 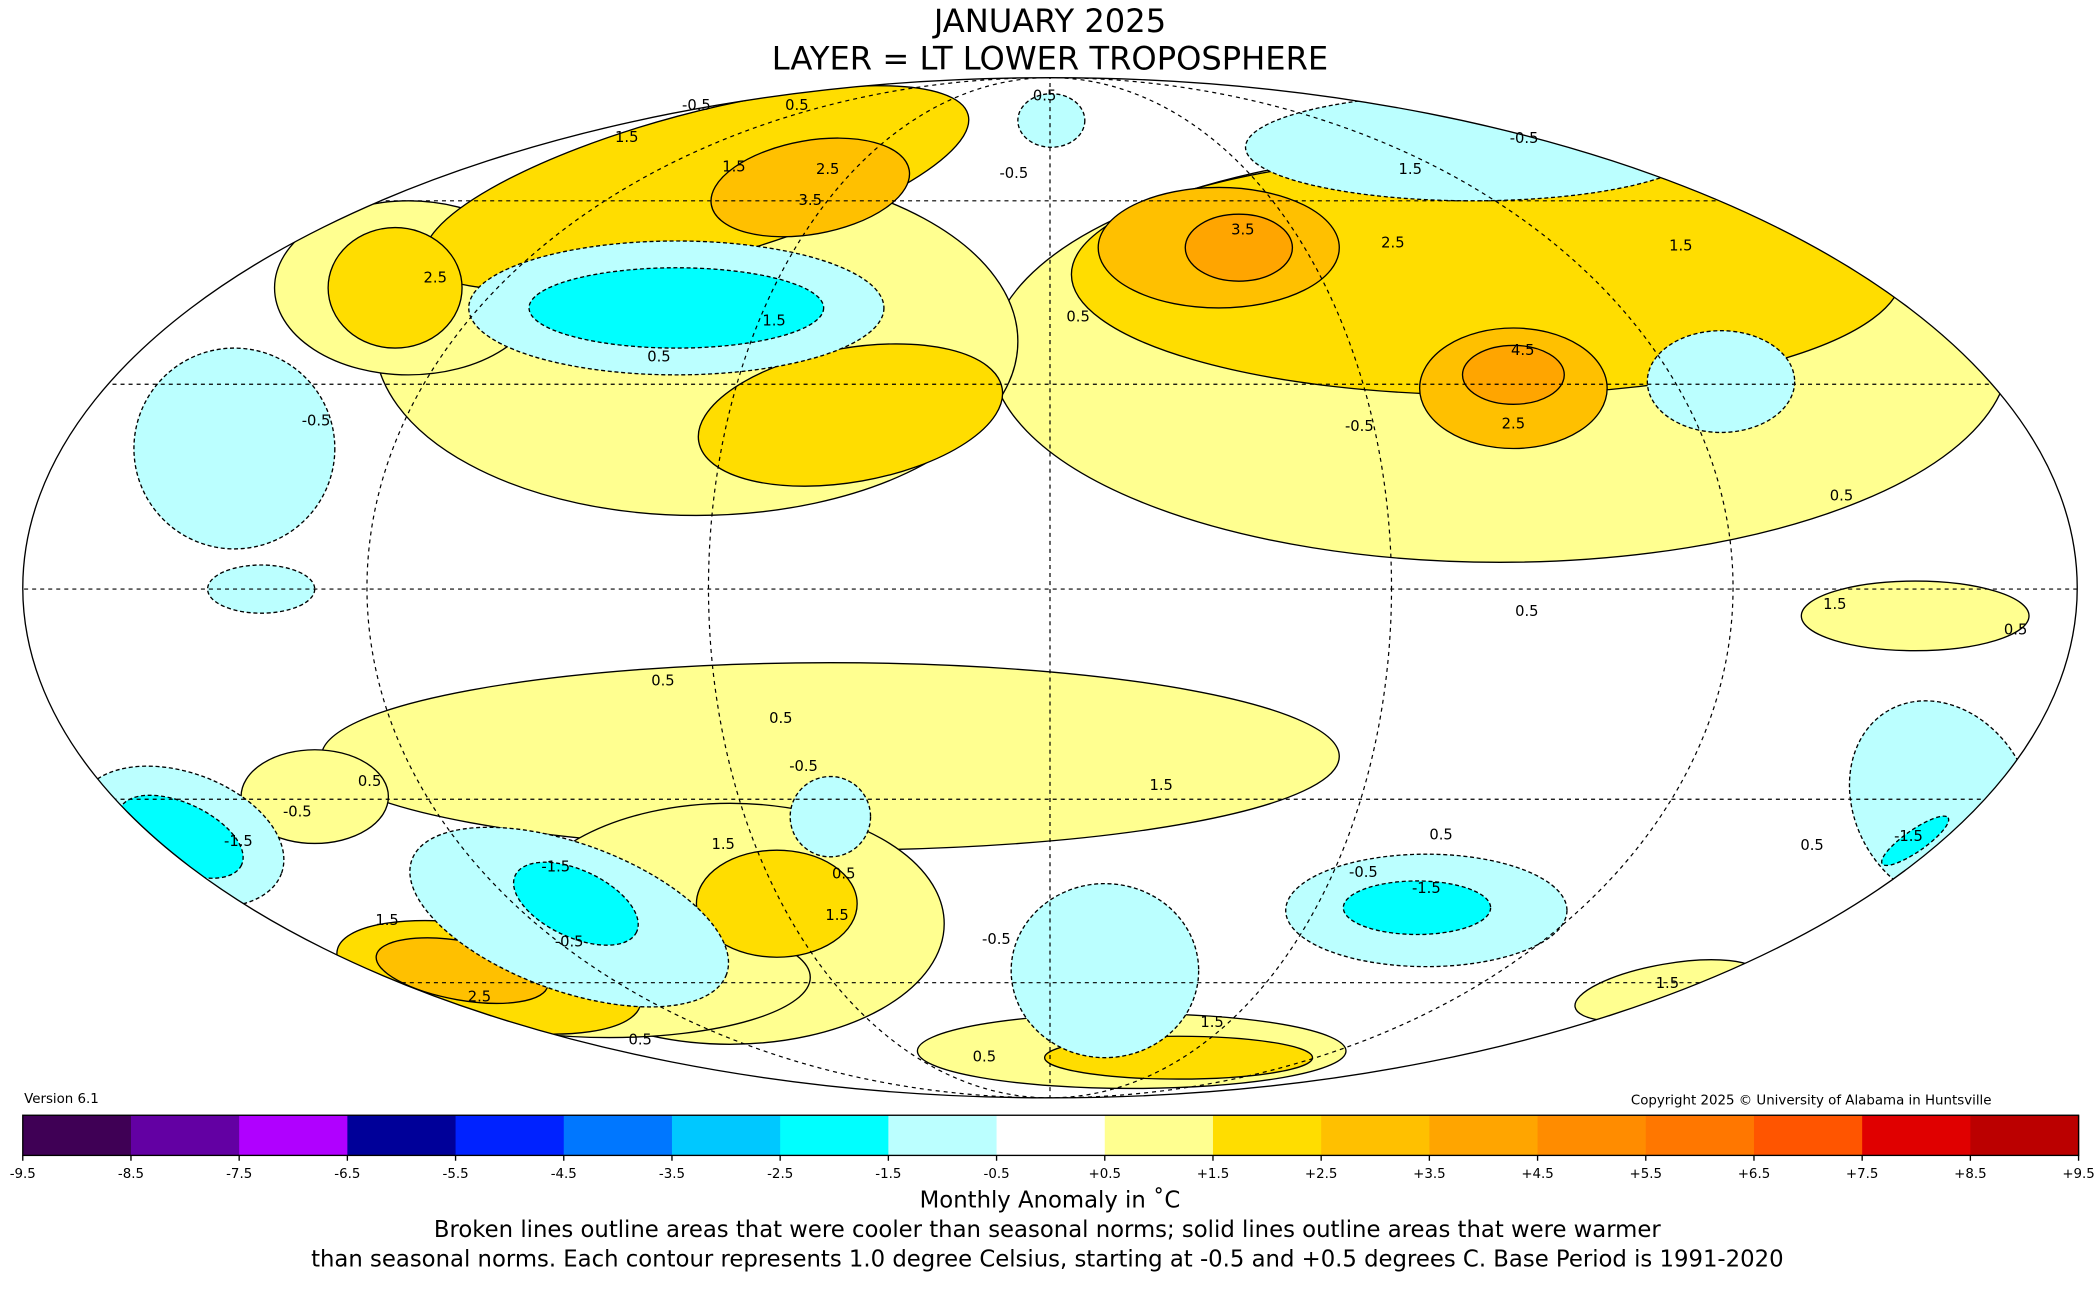 What do you see at coordinates (1429, 1174) in the screenshot?
I see `colorbar-tick-label: +3.5` at bounding box center [1429, 1174].